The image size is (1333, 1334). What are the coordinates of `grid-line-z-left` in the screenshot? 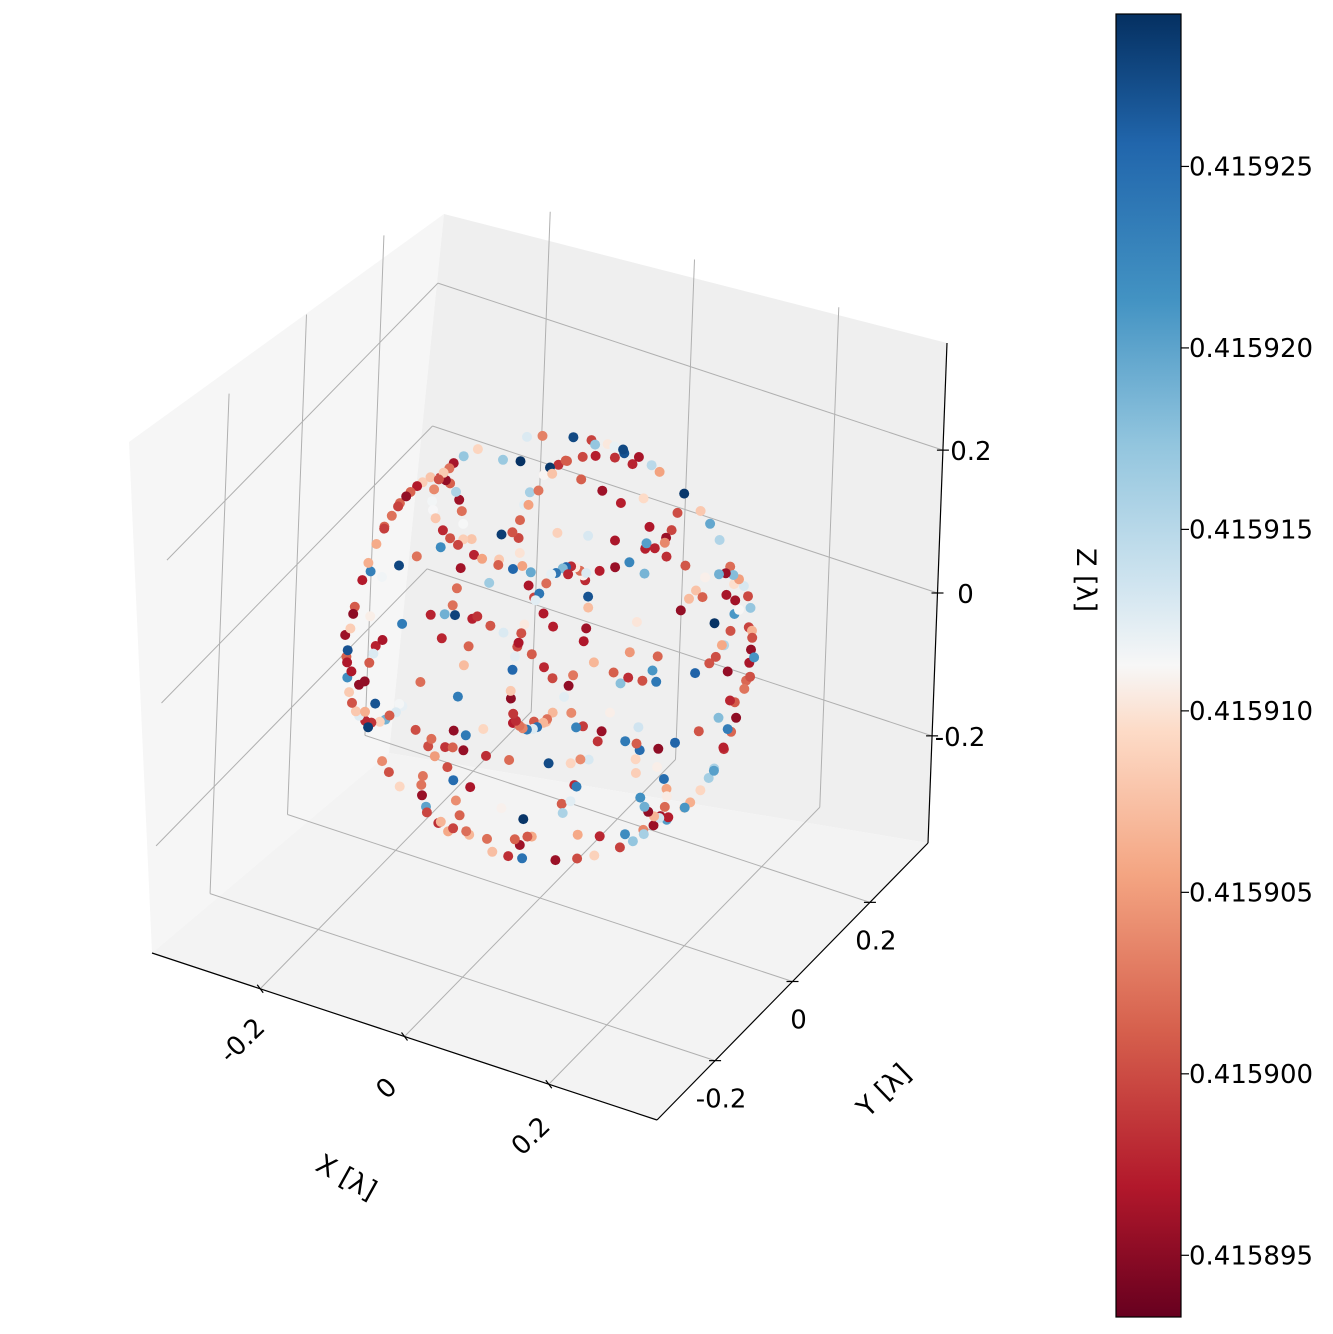 It's located at (302, 421).